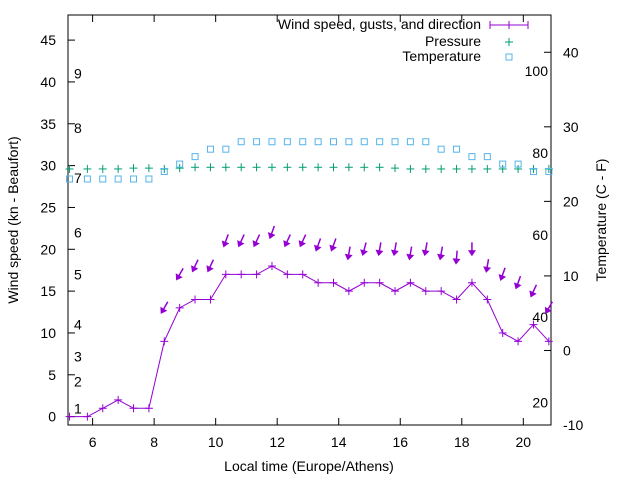 The height and width of the screenshot is (480, 640). Describe the element at coordinates (48, 291) in the screenshot. I see `y-tick-label: 15` at that location.